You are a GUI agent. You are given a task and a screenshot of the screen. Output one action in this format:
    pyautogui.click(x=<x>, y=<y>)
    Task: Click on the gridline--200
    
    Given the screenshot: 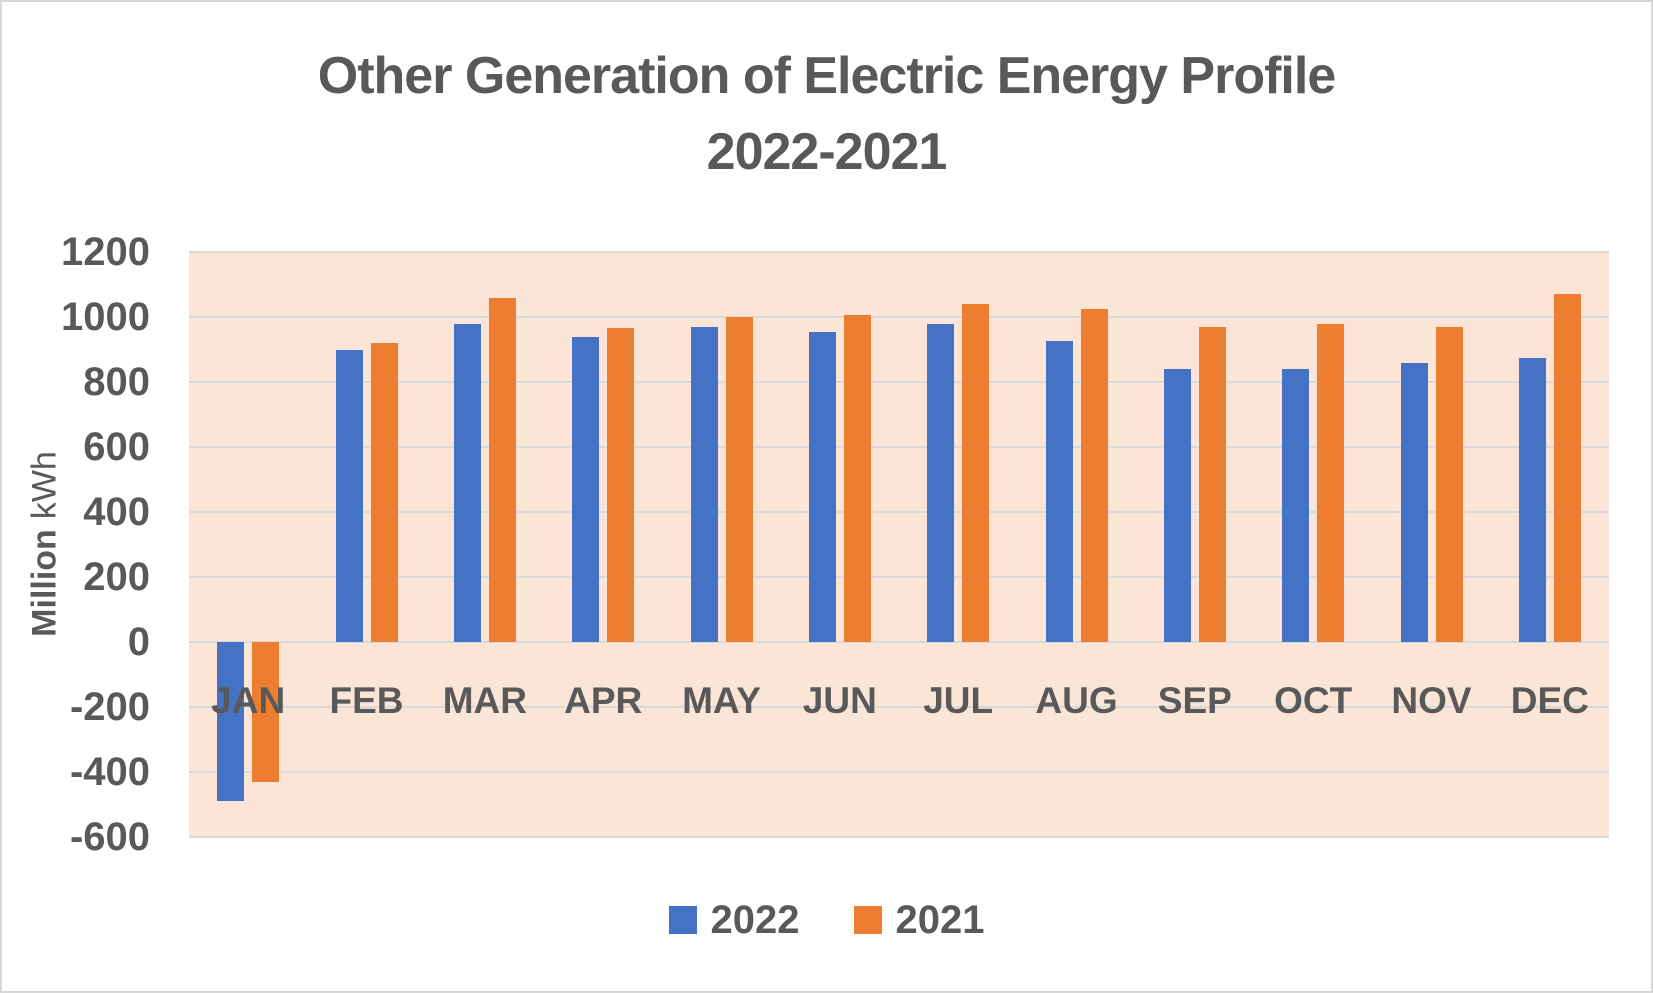 What is the action you would take?
    pyautogui.click(x=899, y=707)
    